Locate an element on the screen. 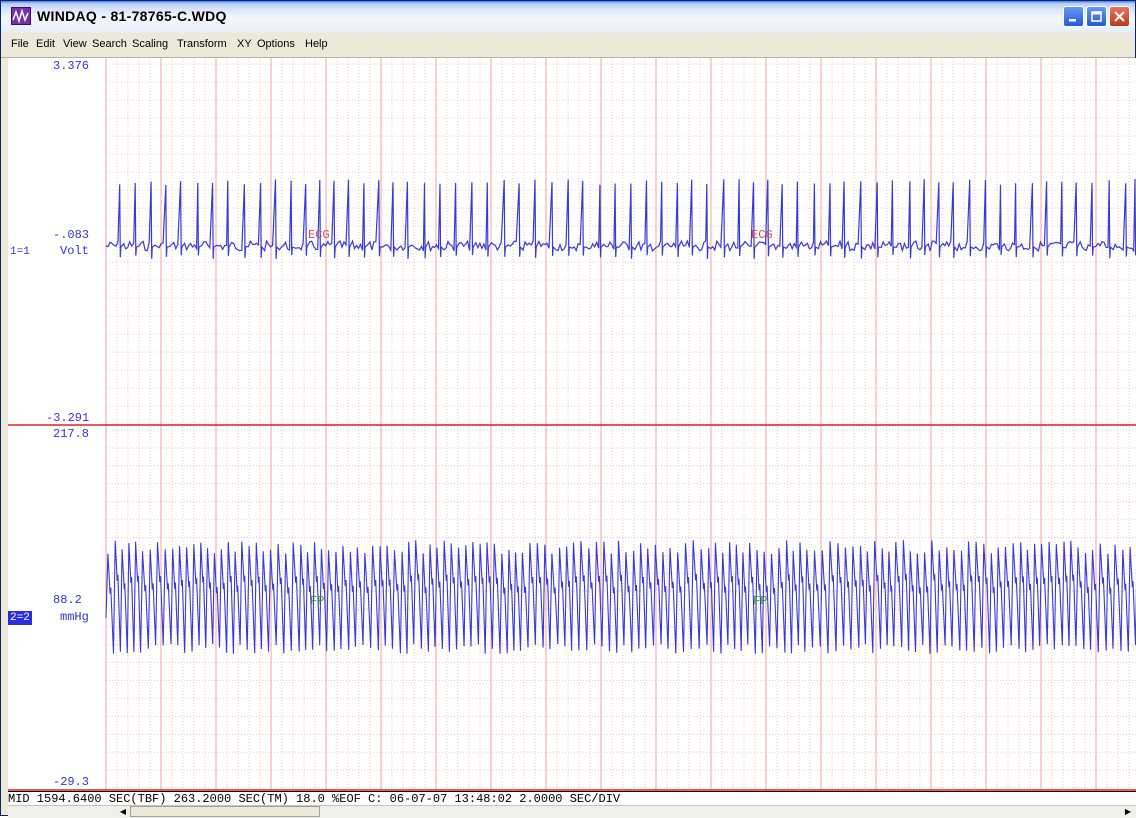 This screenshot has width=1136, height=818. ch2-top-value: 217.8 is located at coordinates (71, 434).